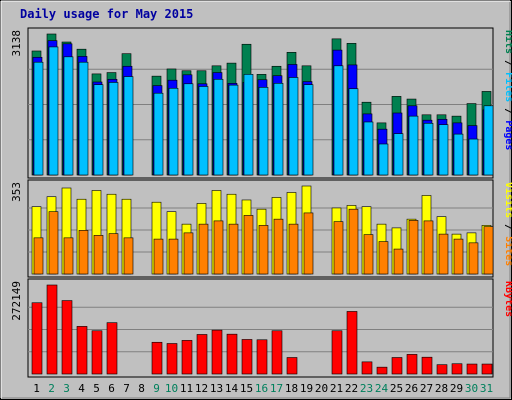 Image resolution: width=512 pixels, height=400 pixels. Describe the element at coordinates (507, 200) in the screenshot. I see `legend-entry: Visits` at that location.